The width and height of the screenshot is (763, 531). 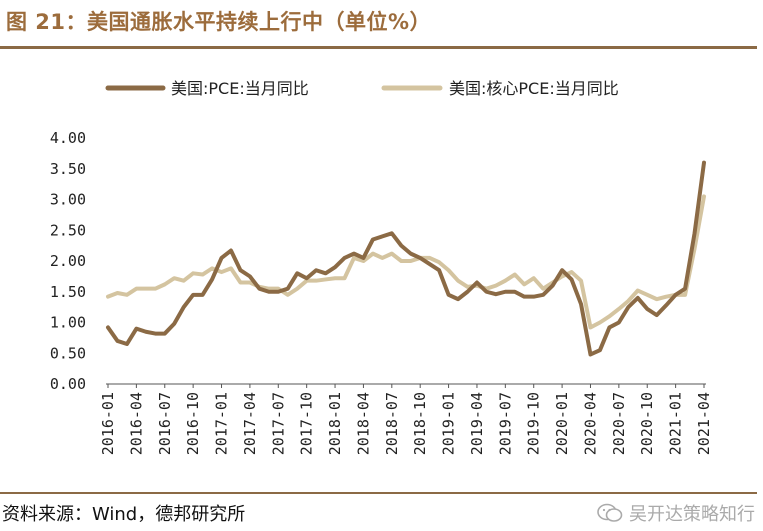 I want to click on x-tick-label: 2020-04, so click(x=590, y=423).